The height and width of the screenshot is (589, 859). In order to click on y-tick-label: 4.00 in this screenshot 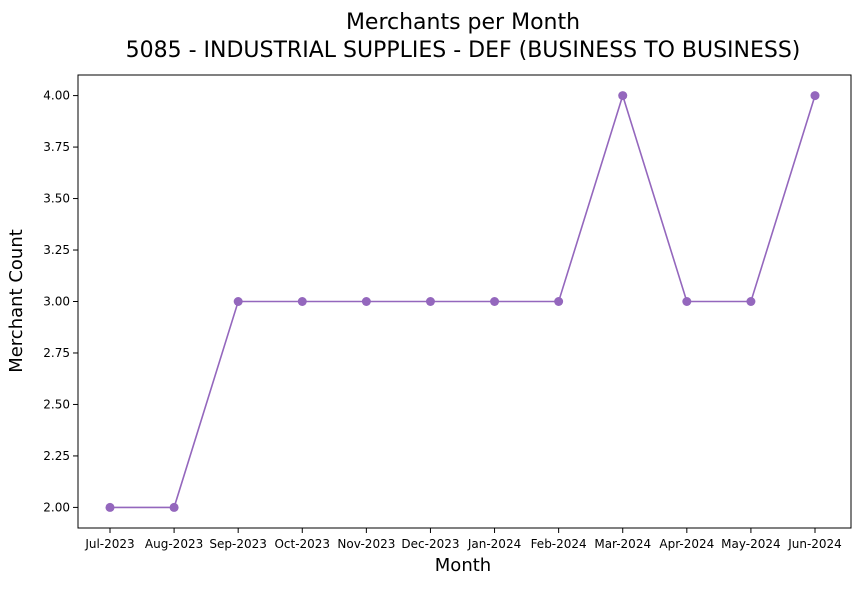, I will do `click(56, 96)`.